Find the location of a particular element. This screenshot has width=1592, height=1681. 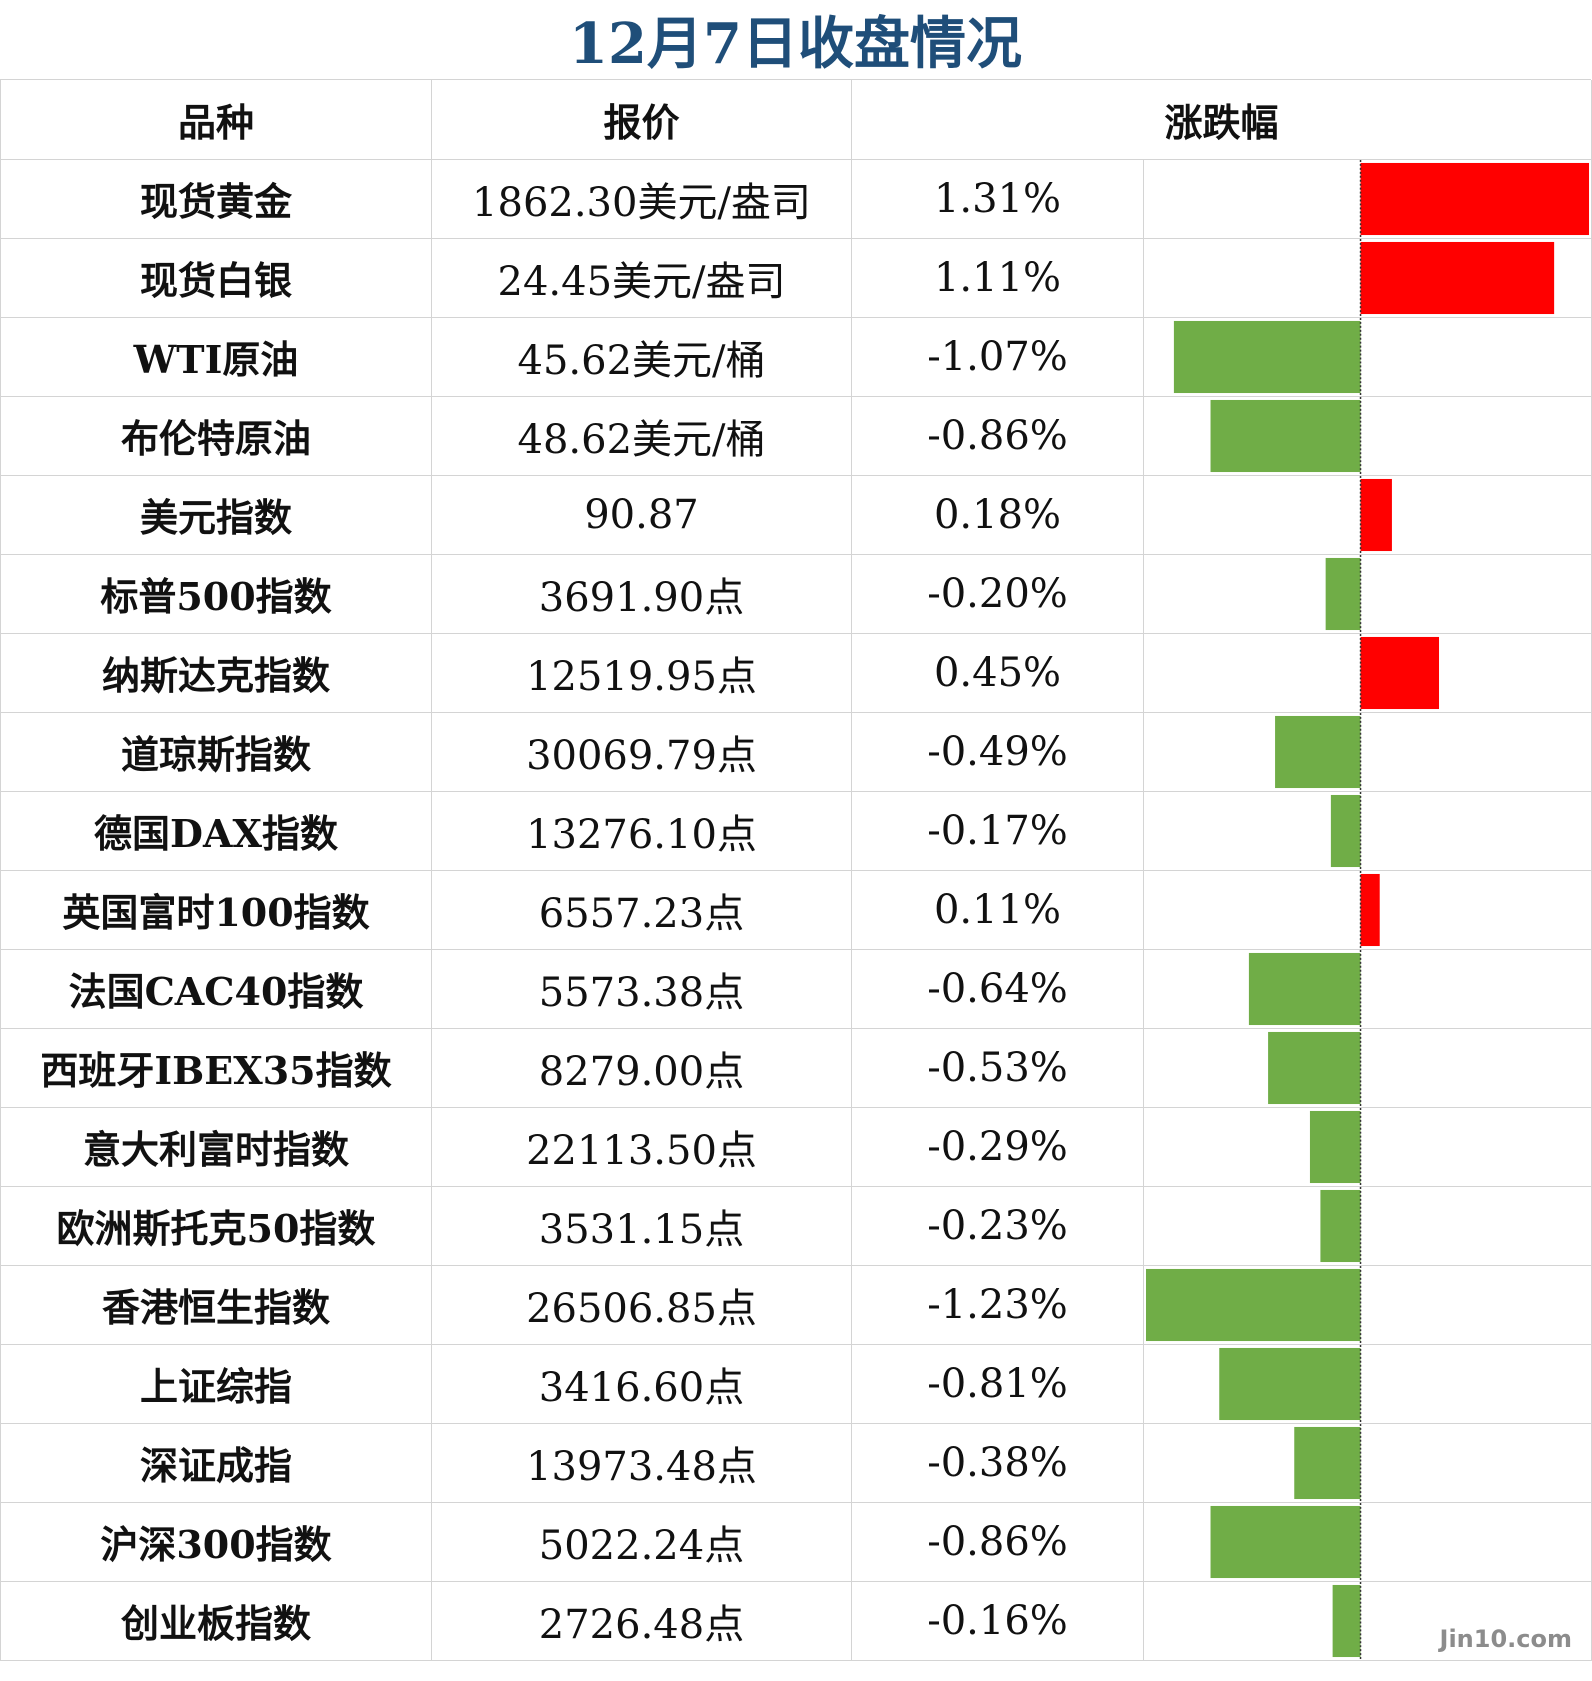

table-row: 深证成指 13973.48点 -0.38% is located at coordinates (796, 1463).